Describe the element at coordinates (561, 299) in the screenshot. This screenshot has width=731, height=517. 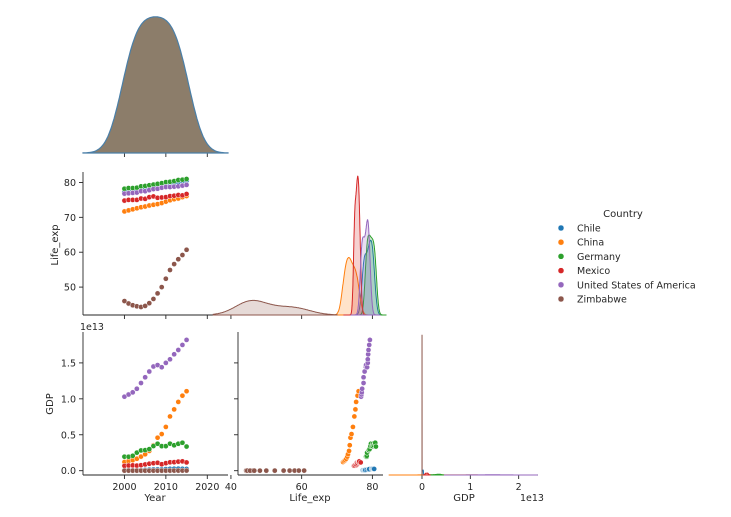
I see `legend-marker-zimbabwe` at that location.